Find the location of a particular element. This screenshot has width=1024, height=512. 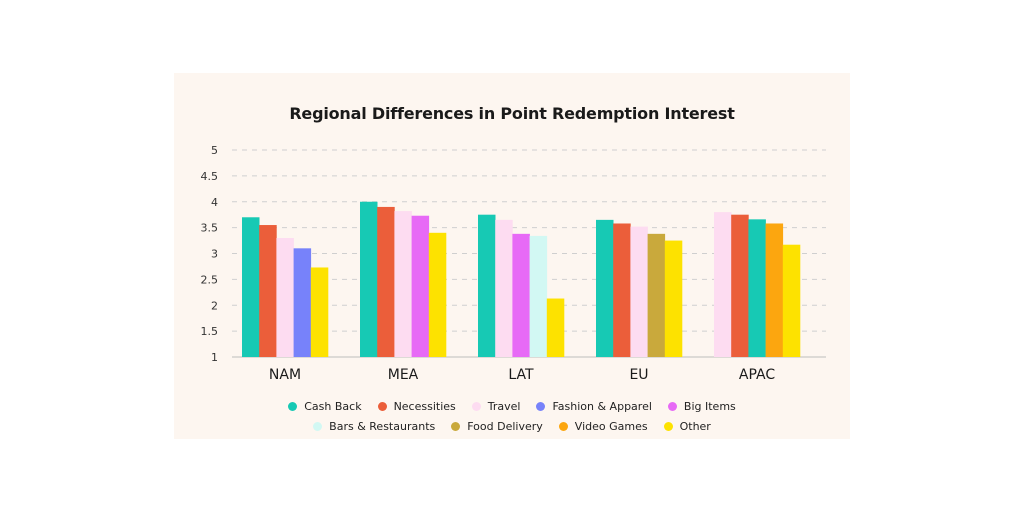

y-tick-label: 3 is located at coordinates (214, 254).